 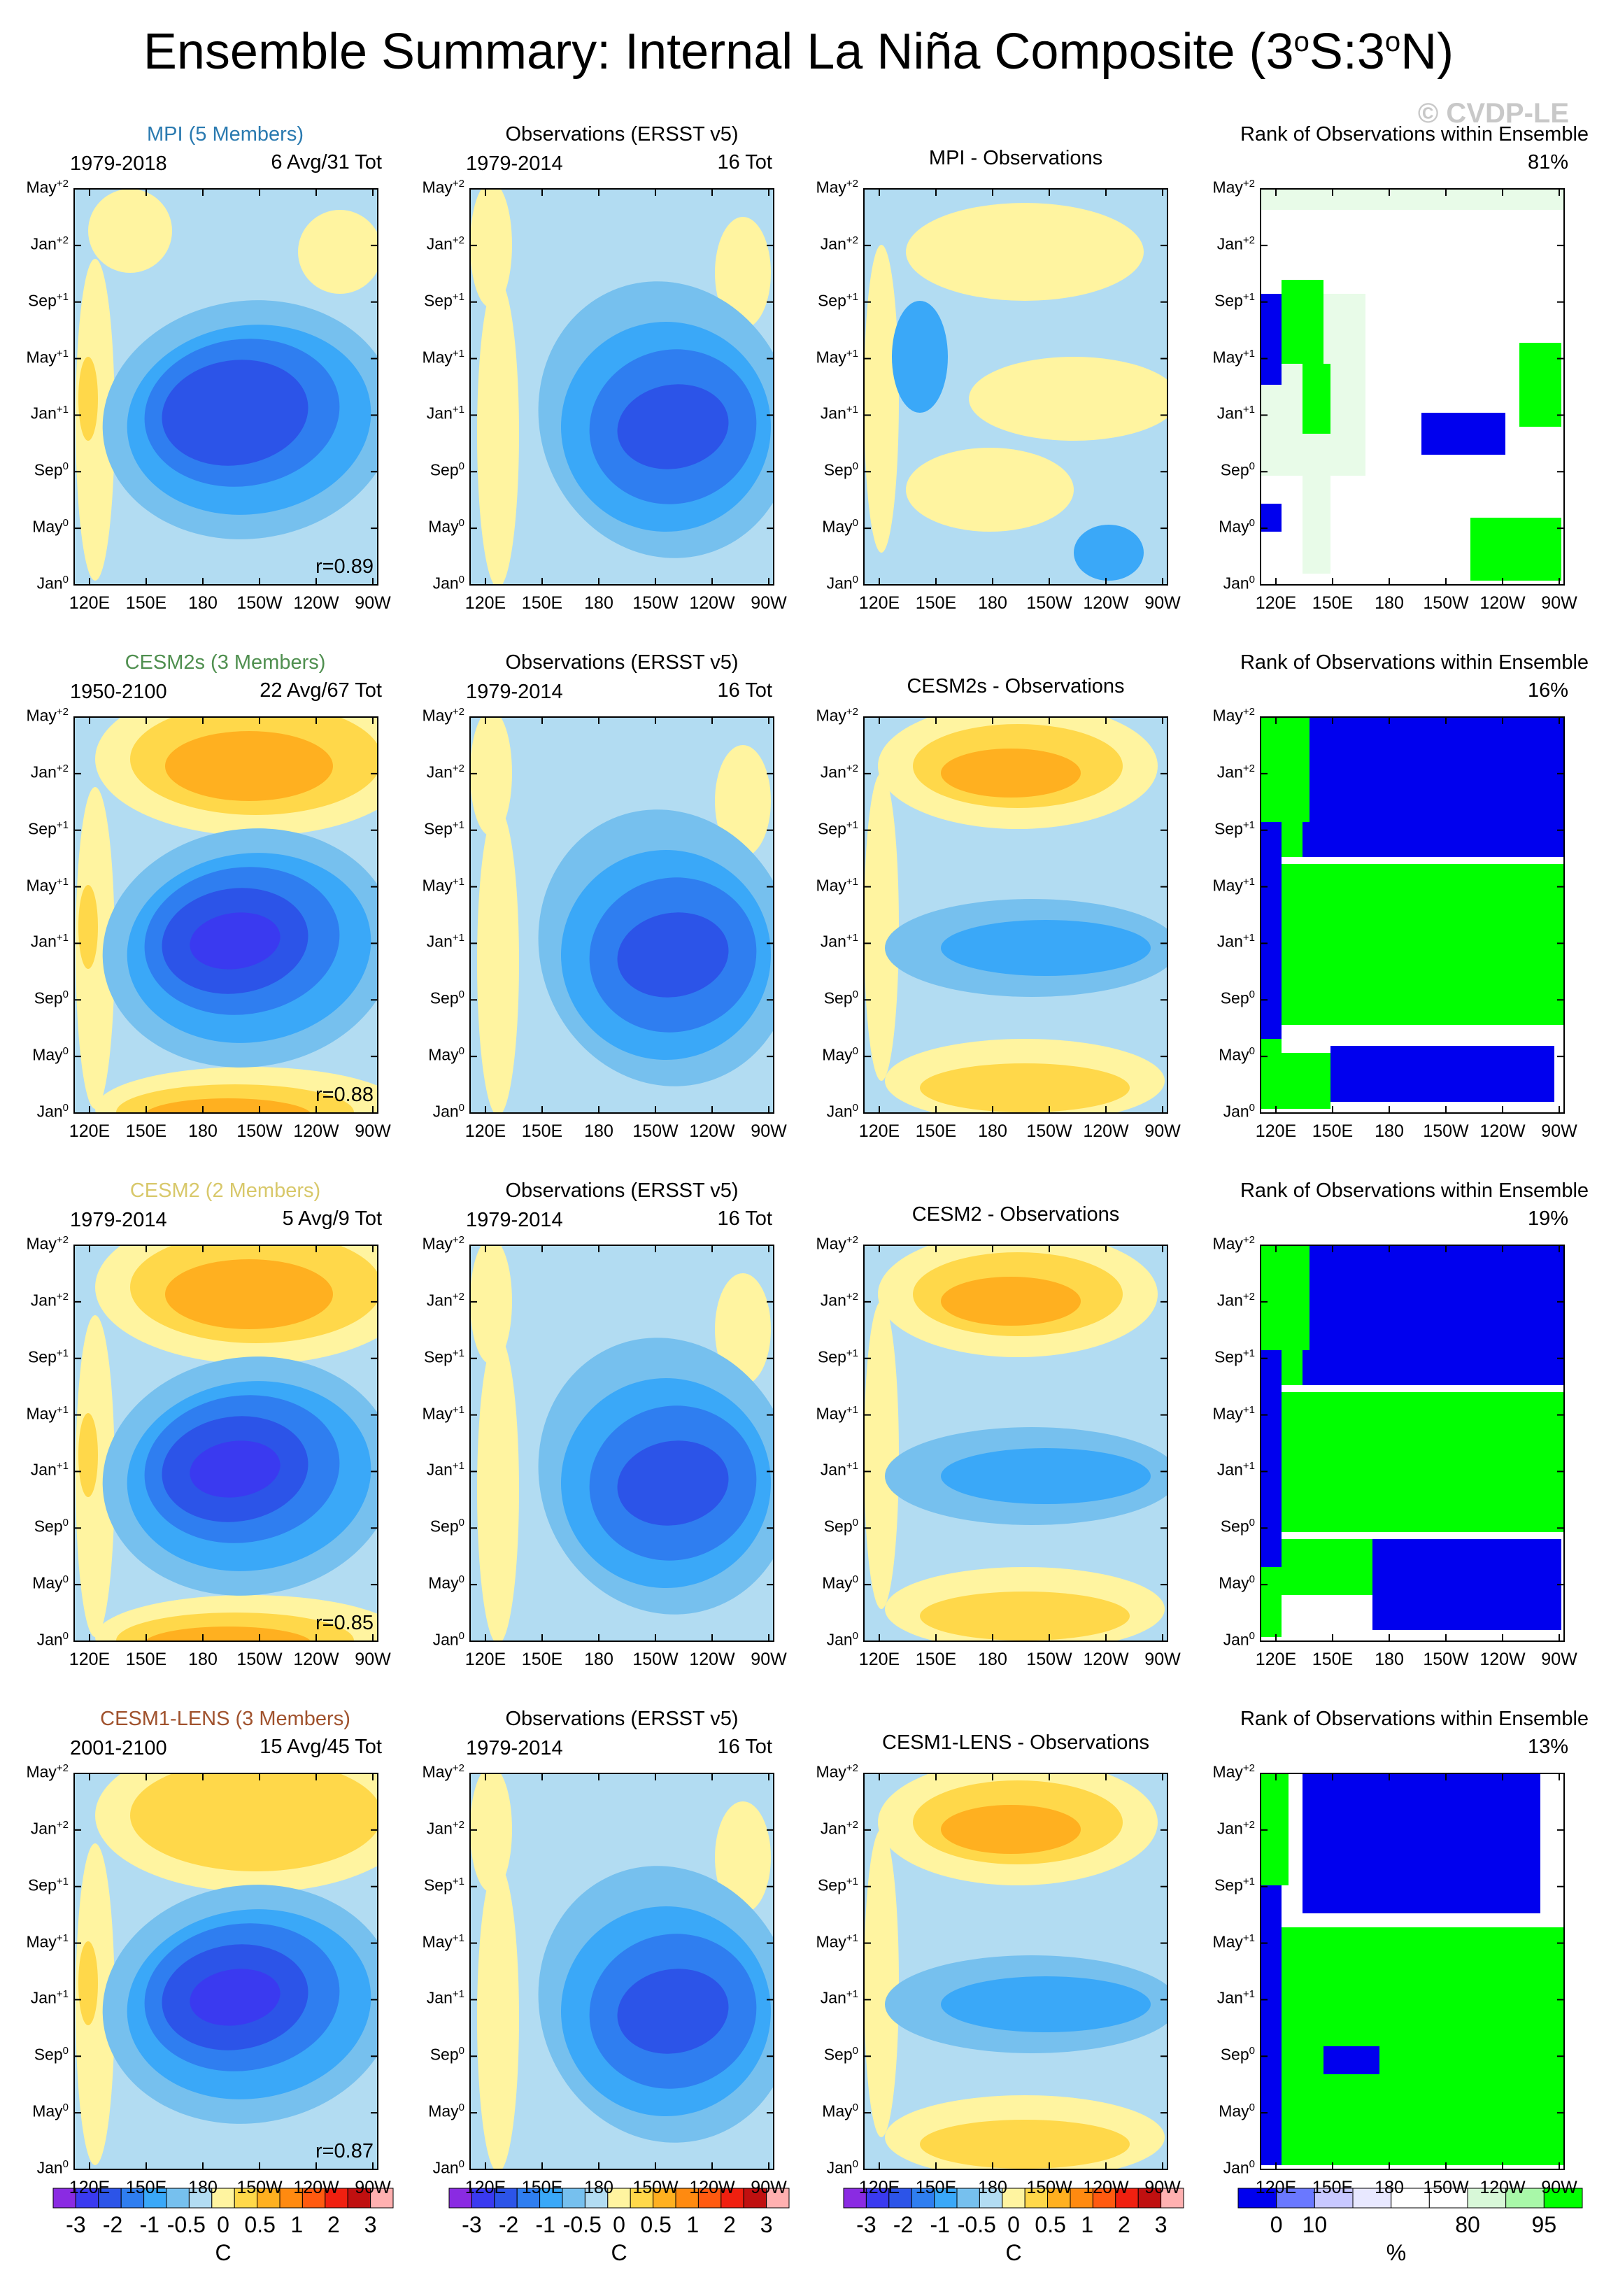 What do you see at coordinates (344, 566) in the screenshot?
I see `pattern-correlation: r=0.89` at bounding box center [344, 566].